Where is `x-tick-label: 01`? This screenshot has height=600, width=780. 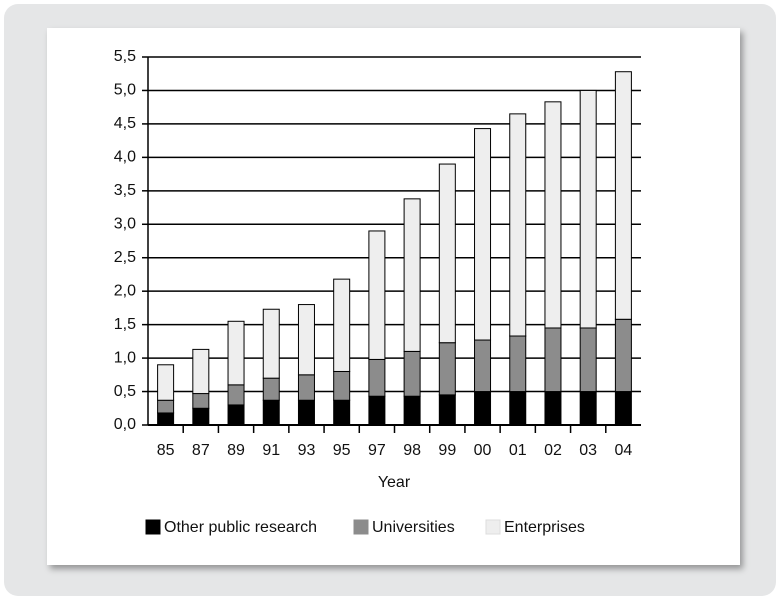
x-tick-label: 01 is located at coordinates (518, 450).